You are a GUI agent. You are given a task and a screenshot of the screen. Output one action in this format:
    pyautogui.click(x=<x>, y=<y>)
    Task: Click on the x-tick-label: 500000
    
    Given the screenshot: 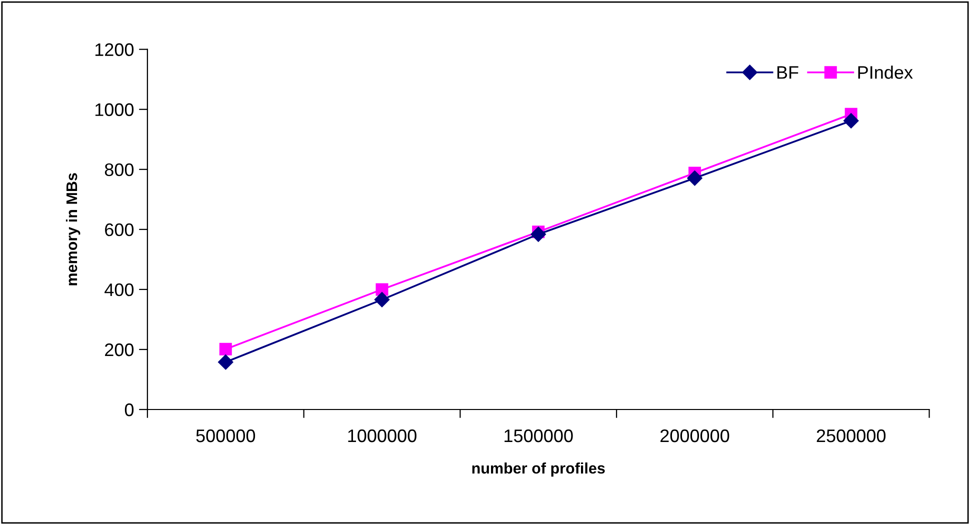 What is the action you would take?
    pyautogui.click(x=226, y=435)
    